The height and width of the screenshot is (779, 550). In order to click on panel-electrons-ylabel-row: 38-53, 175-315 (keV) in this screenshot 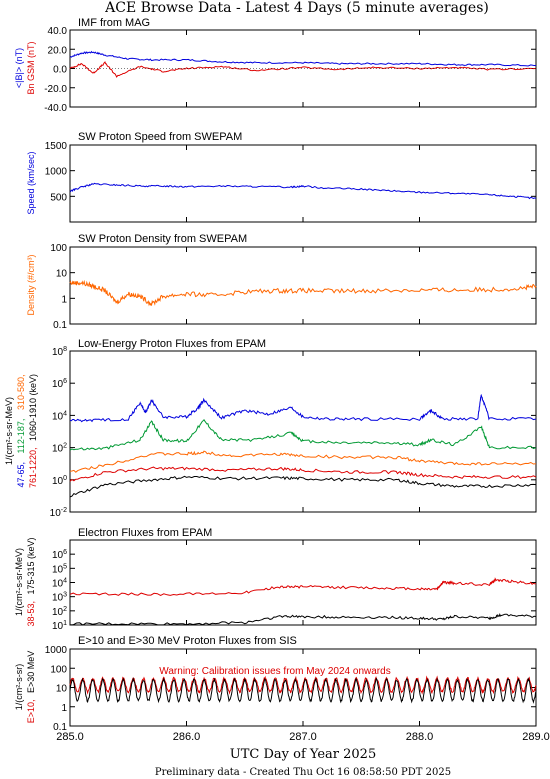, I will do `click(31, 581)`.